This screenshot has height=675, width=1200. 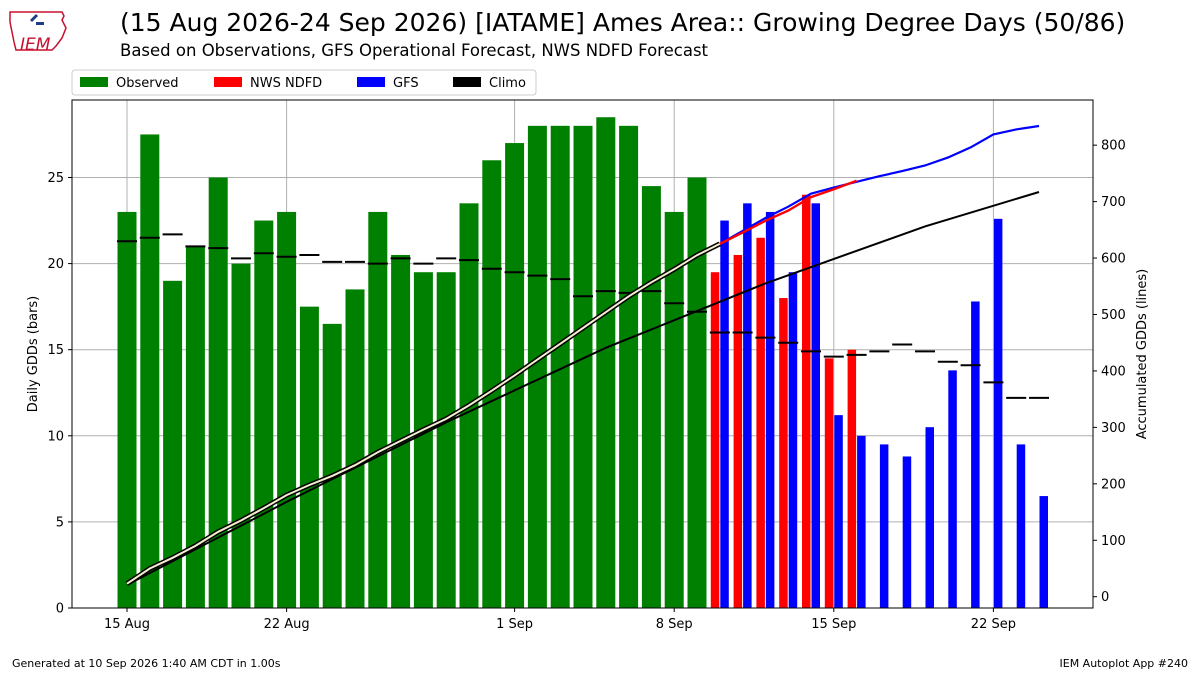 I want to click on right-axis: 0 100 200 300 400 500 600 700 800, so click(x=1109, y=372).